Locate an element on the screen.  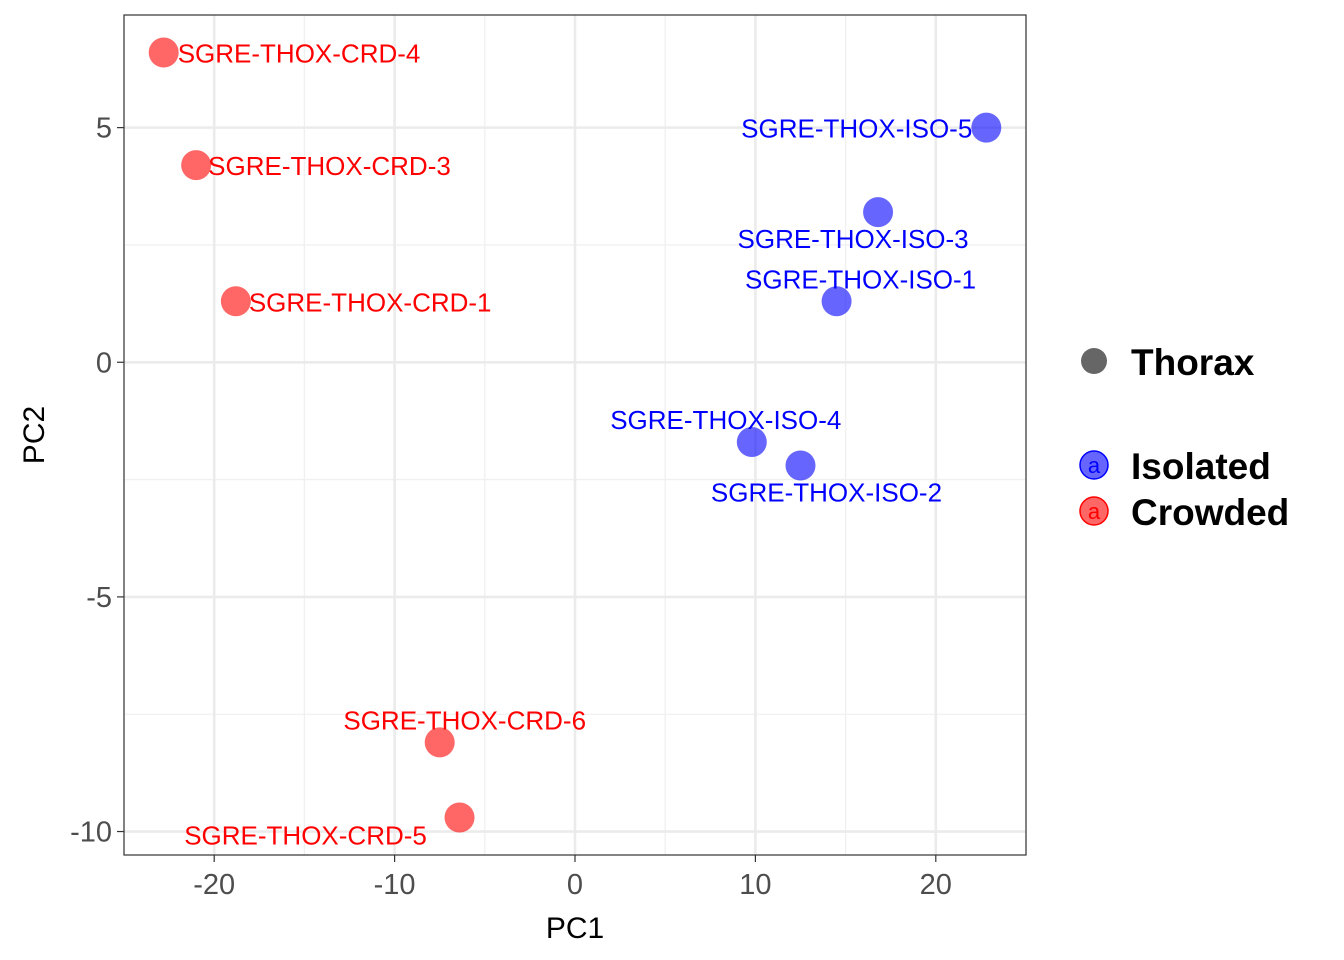
x-tick-label: -10 is located at coordinates (395, 885).